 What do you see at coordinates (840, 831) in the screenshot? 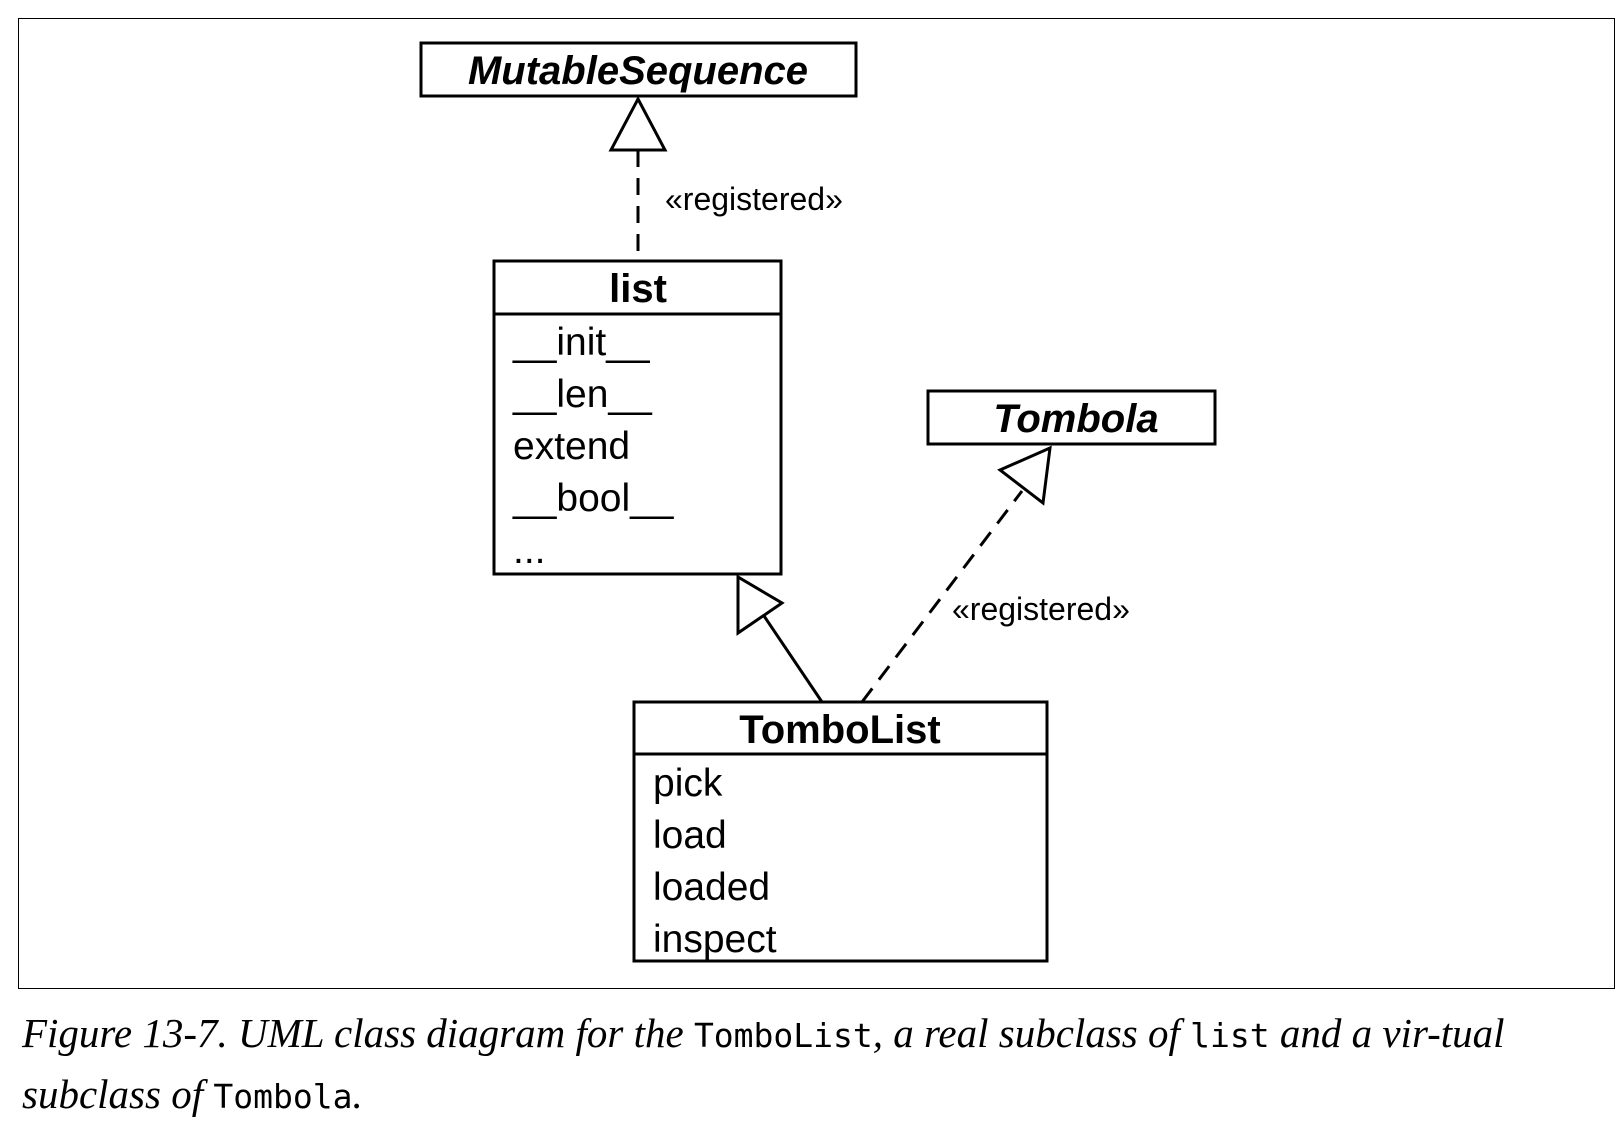
I see `class-tombolist: TomboList pick load loaded inspect` at bounding box center [840, 831].